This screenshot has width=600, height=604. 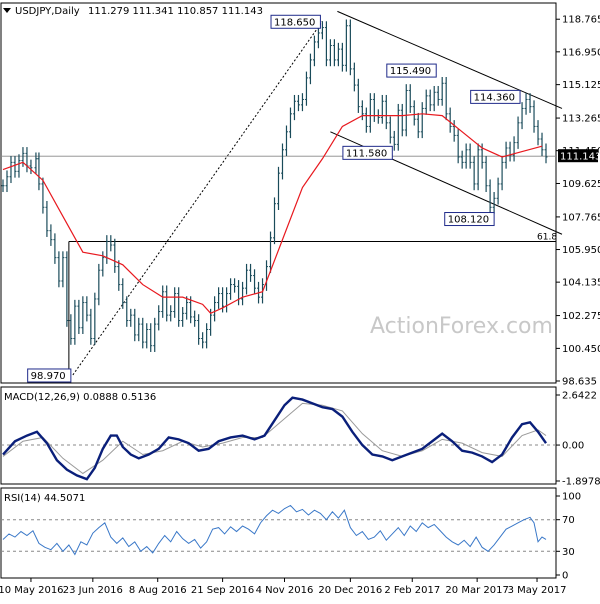 I want to click on date-tick-label: 8 Aug 2016, so click(x=158, y=590).